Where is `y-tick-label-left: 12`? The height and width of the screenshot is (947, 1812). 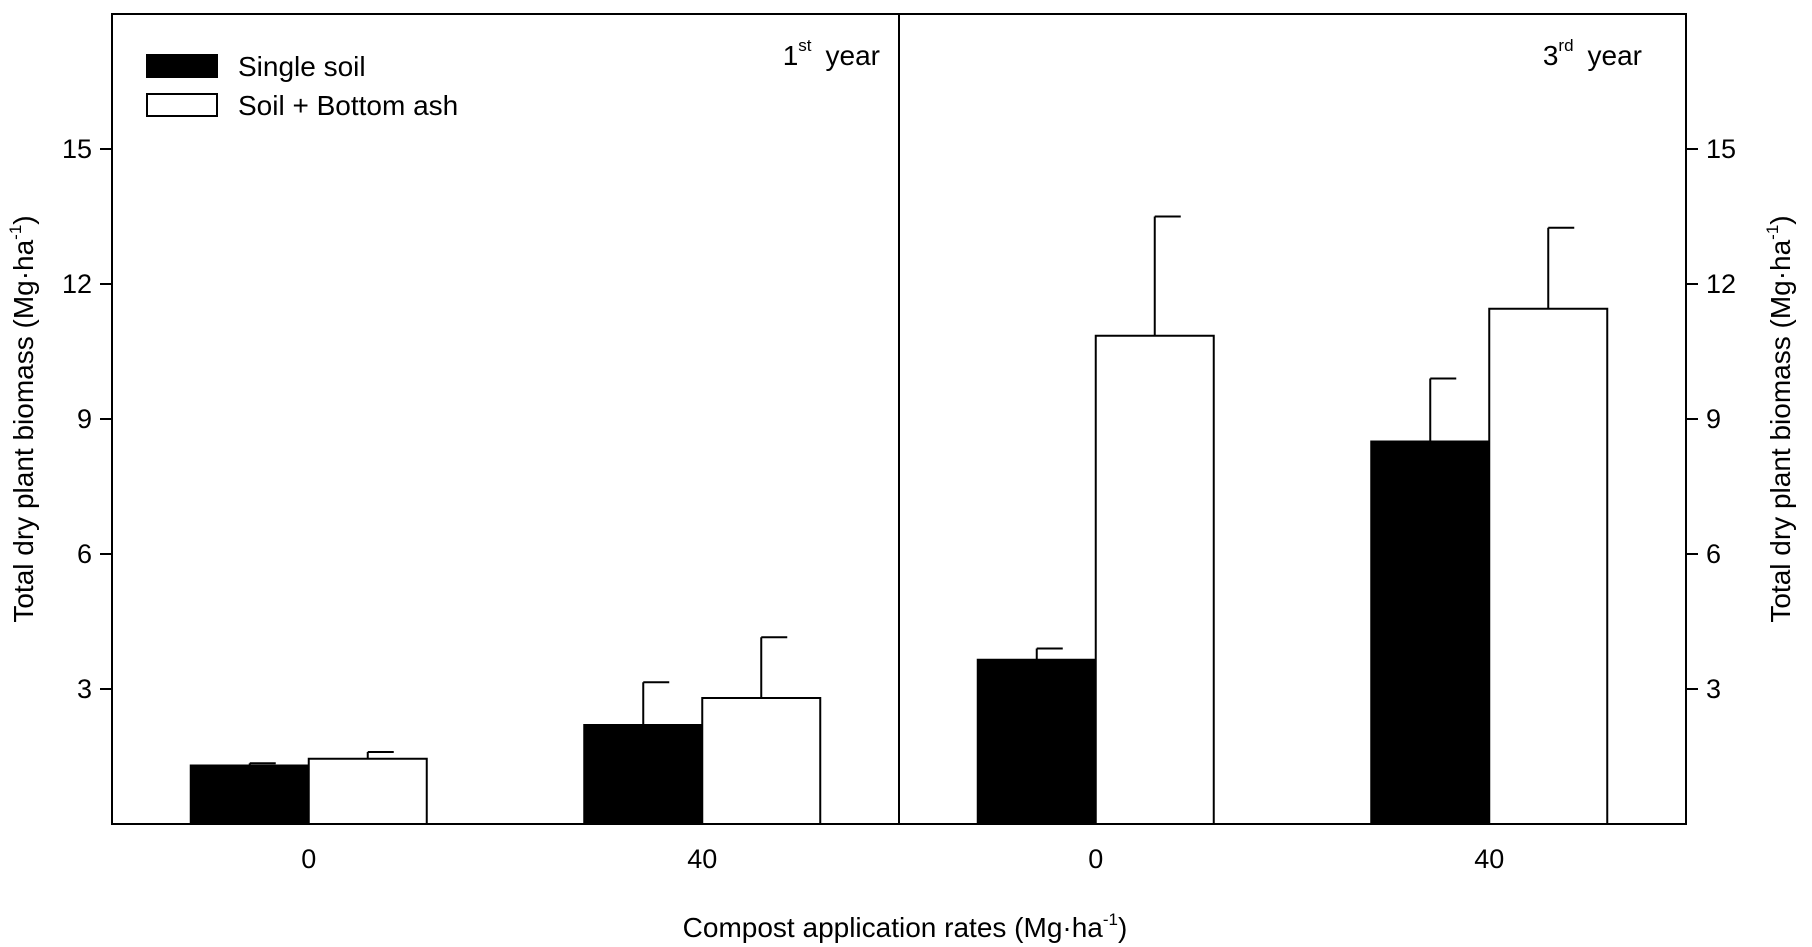 y-tick-label-left: 12 is located at coordinates (77, 284).